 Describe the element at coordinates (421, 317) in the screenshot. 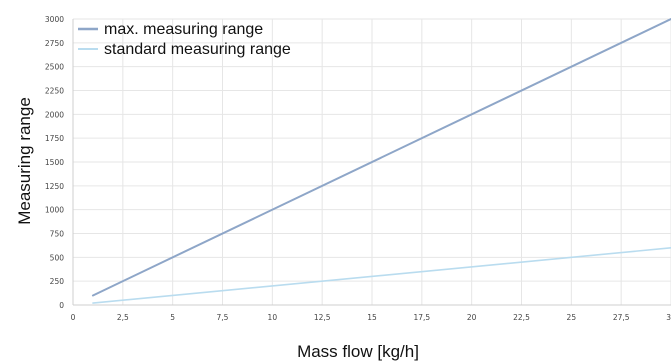

I see `x-tick-label: 17,5` at that location.